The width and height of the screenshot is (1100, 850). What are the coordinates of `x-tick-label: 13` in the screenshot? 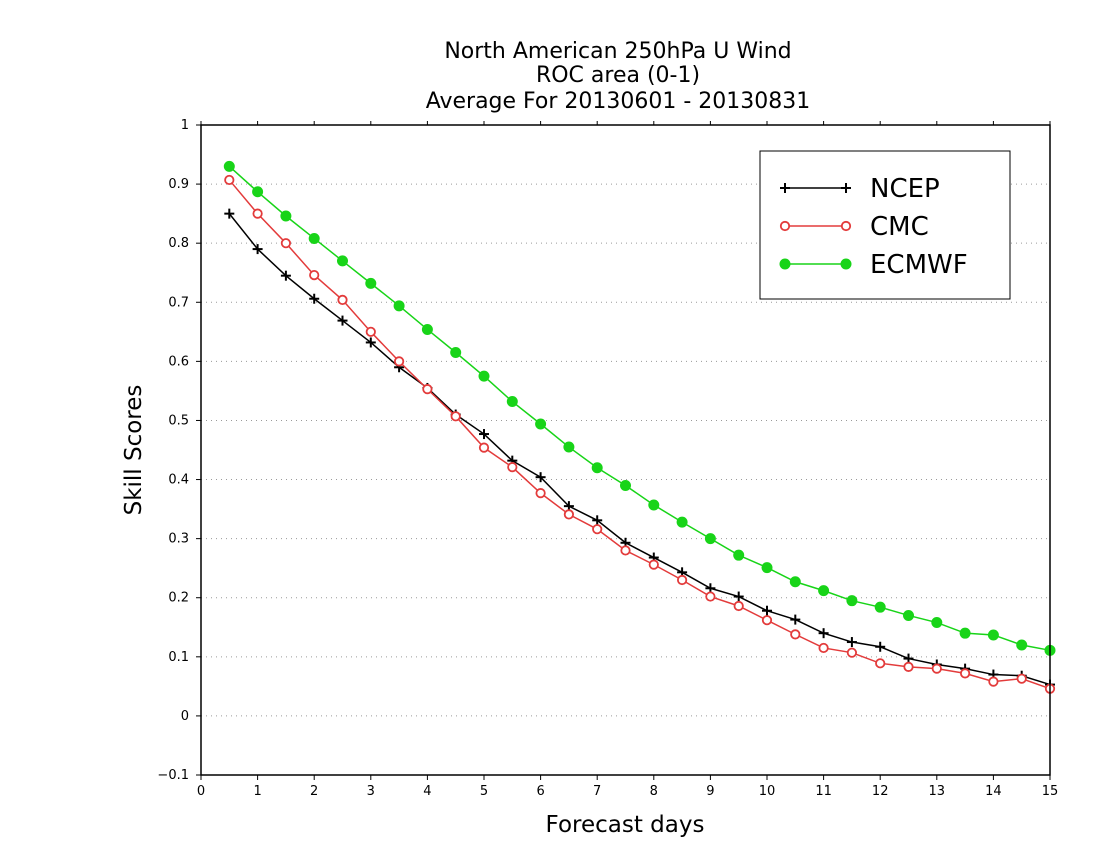 It's located at (937, 791).